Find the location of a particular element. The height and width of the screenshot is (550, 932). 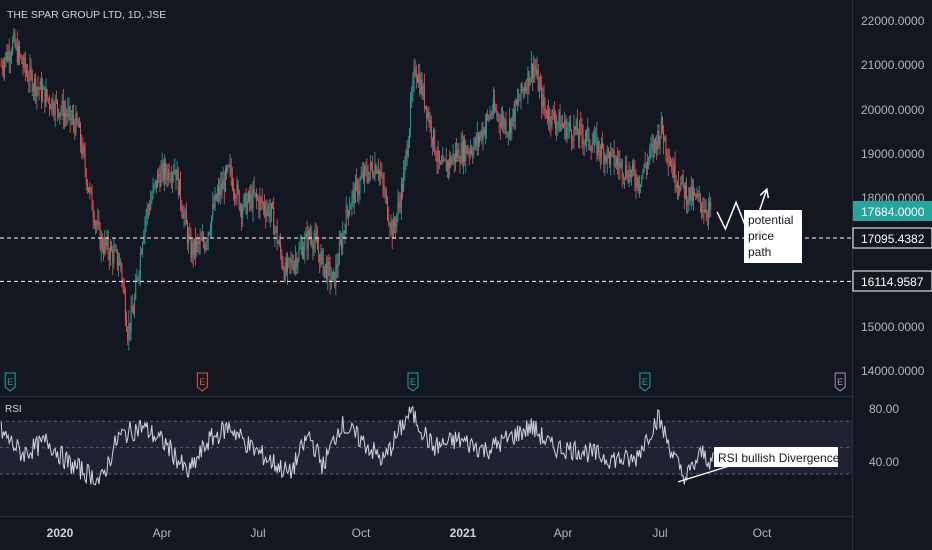

note-box is located at coordinates (773, 236).